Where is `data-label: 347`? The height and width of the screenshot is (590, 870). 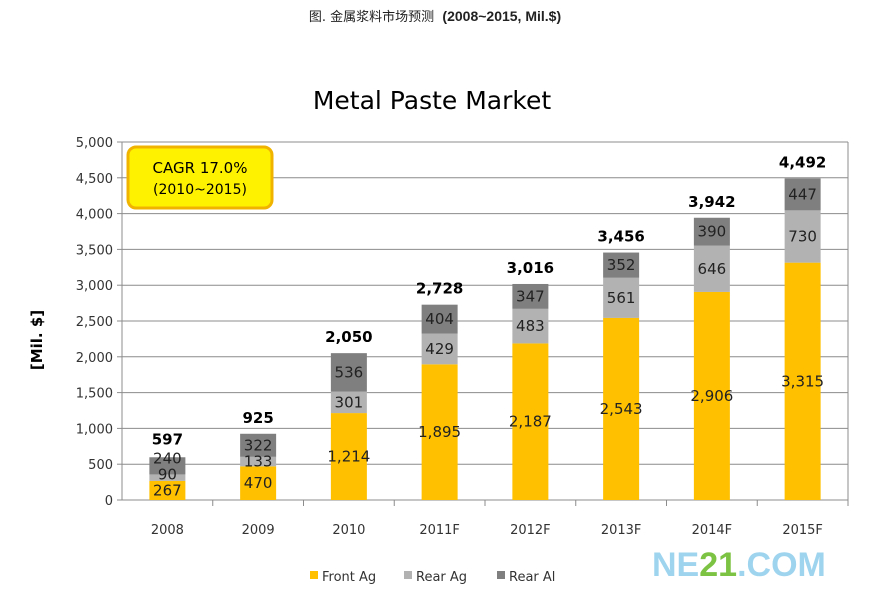 data-label: 347 is located at coordinates (530, 296).